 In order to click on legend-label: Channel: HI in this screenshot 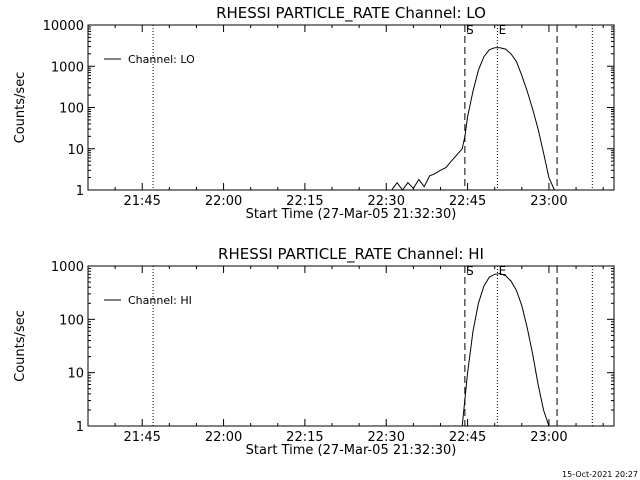, I will do `click(160, 300)`.